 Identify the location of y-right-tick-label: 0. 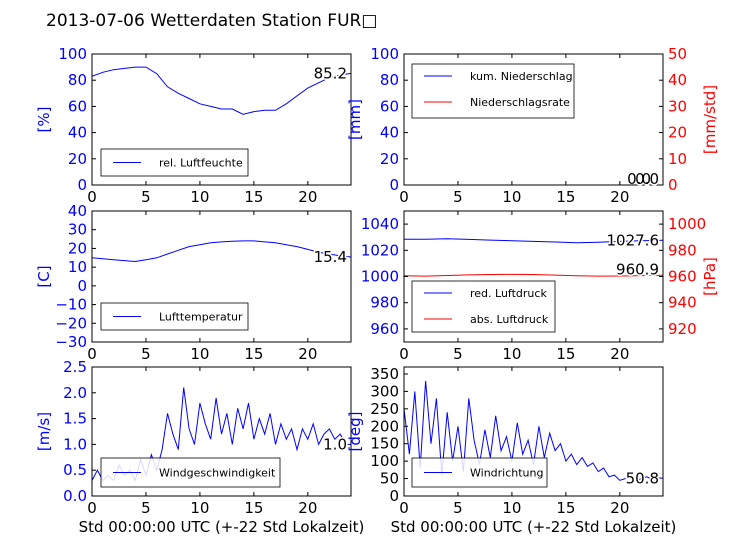
(673, 185).